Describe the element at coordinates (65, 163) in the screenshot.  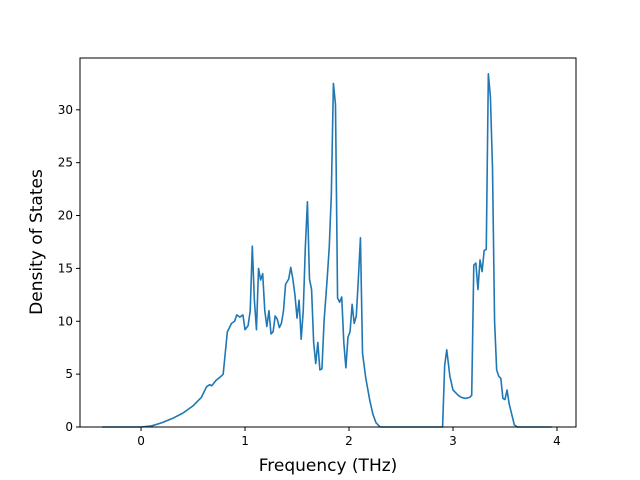
I see `y-tick-label: 25` at that location.